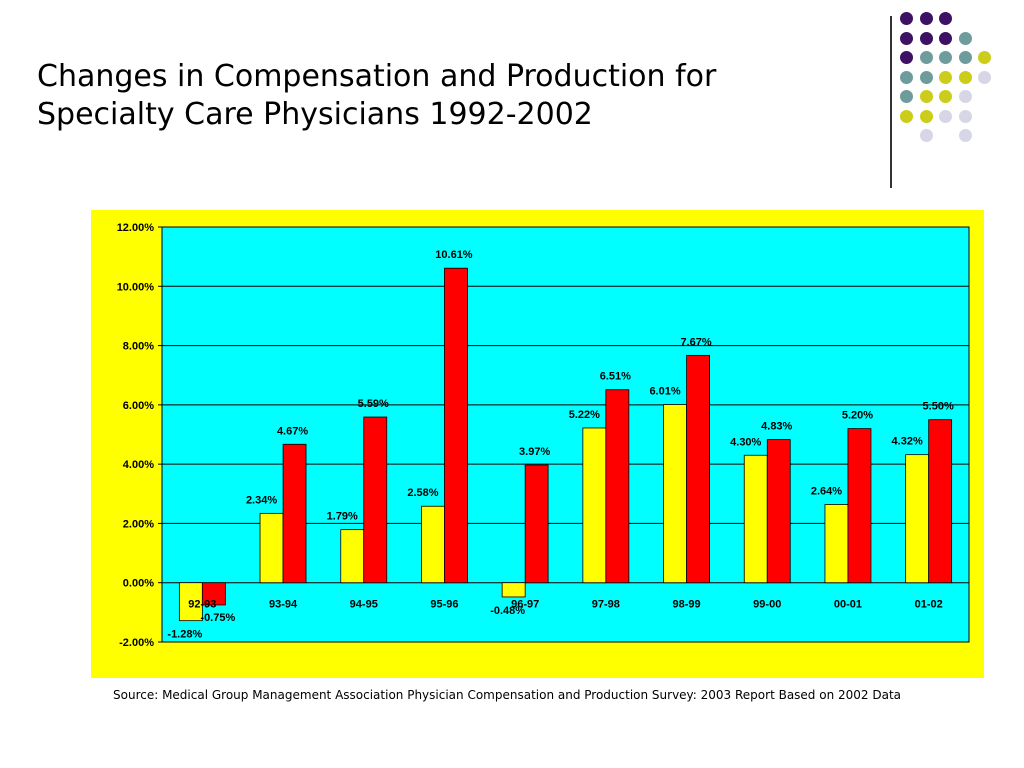 The image size is (1024, 768). I want to click on y-tick-label: 8.00%, so click(138, 347).